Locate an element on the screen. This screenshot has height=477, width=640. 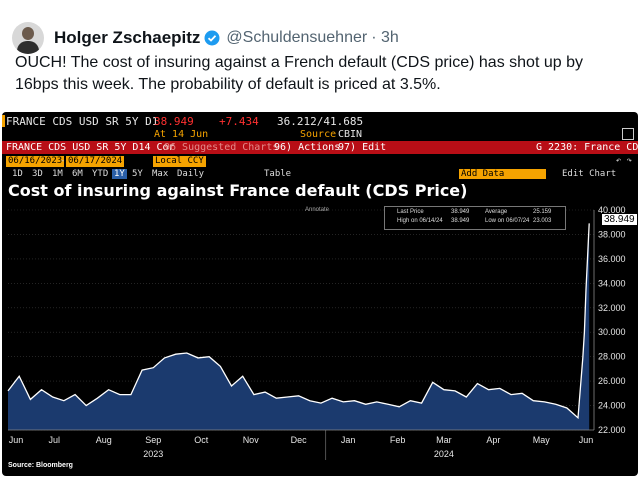
y-tick-label: 36.000 is located at coordinates (612, 259).